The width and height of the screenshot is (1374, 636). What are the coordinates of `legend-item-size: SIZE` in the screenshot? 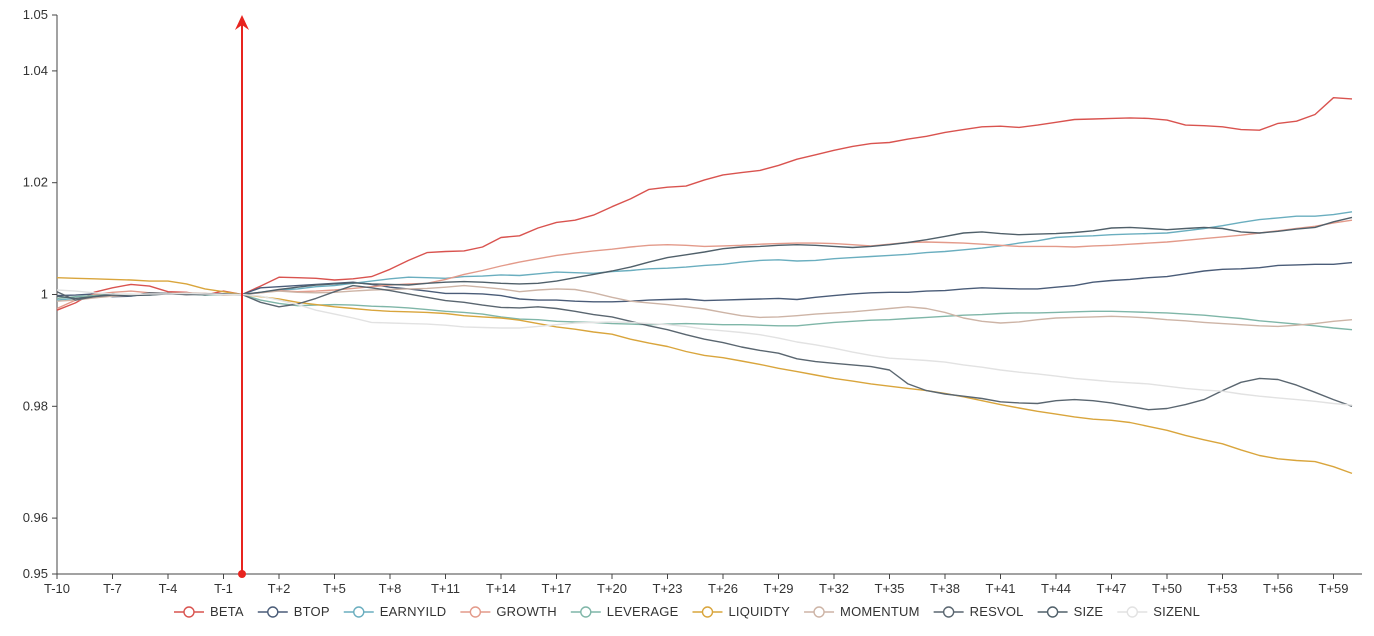 It's located at (1070, 611).